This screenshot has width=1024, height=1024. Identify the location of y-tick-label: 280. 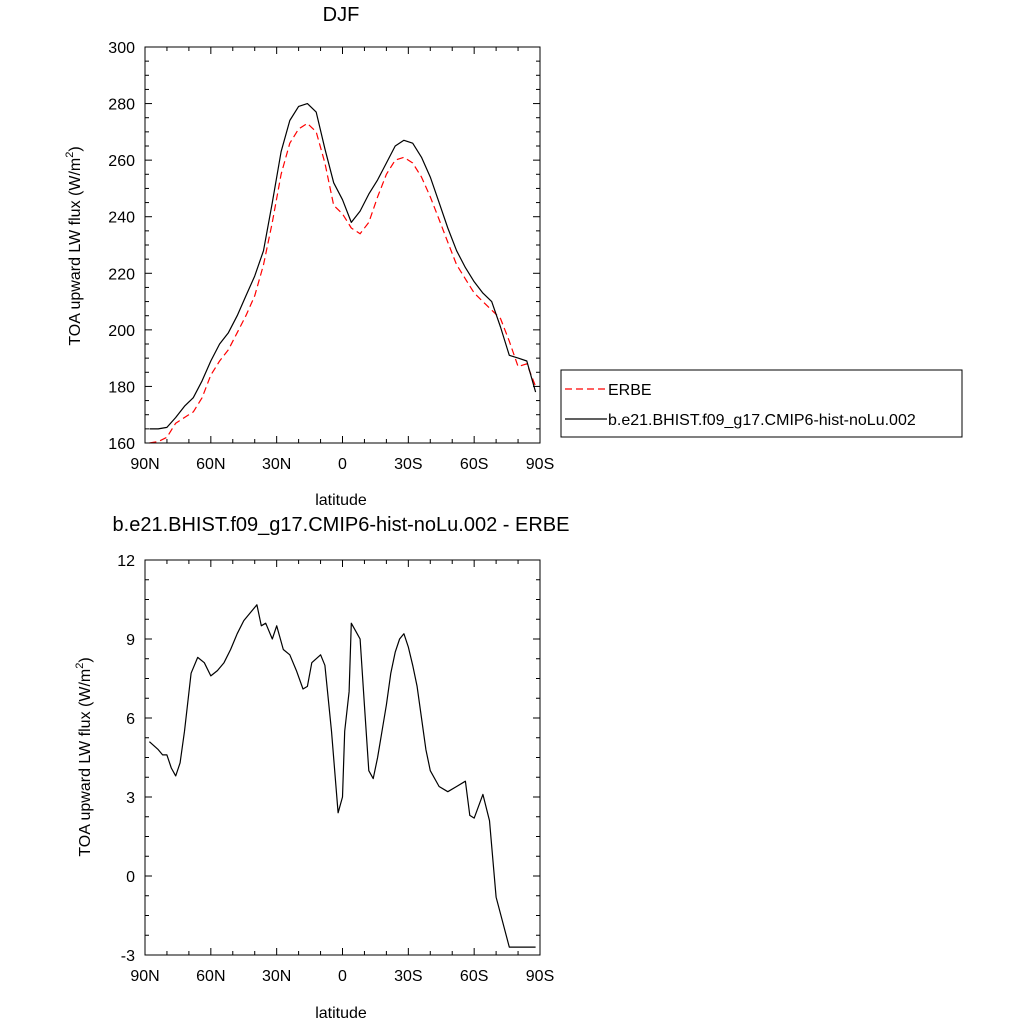
(121, 105).